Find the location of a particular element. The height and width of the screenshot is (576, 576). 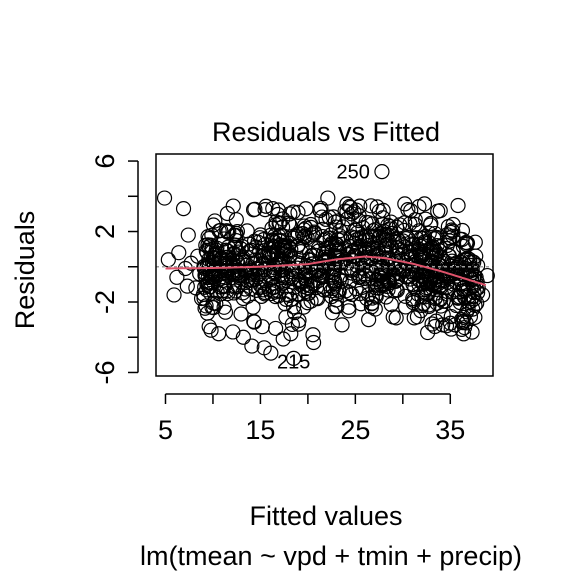

y-axis: -6 -2 2 6 is located at coordinates (114, 269).